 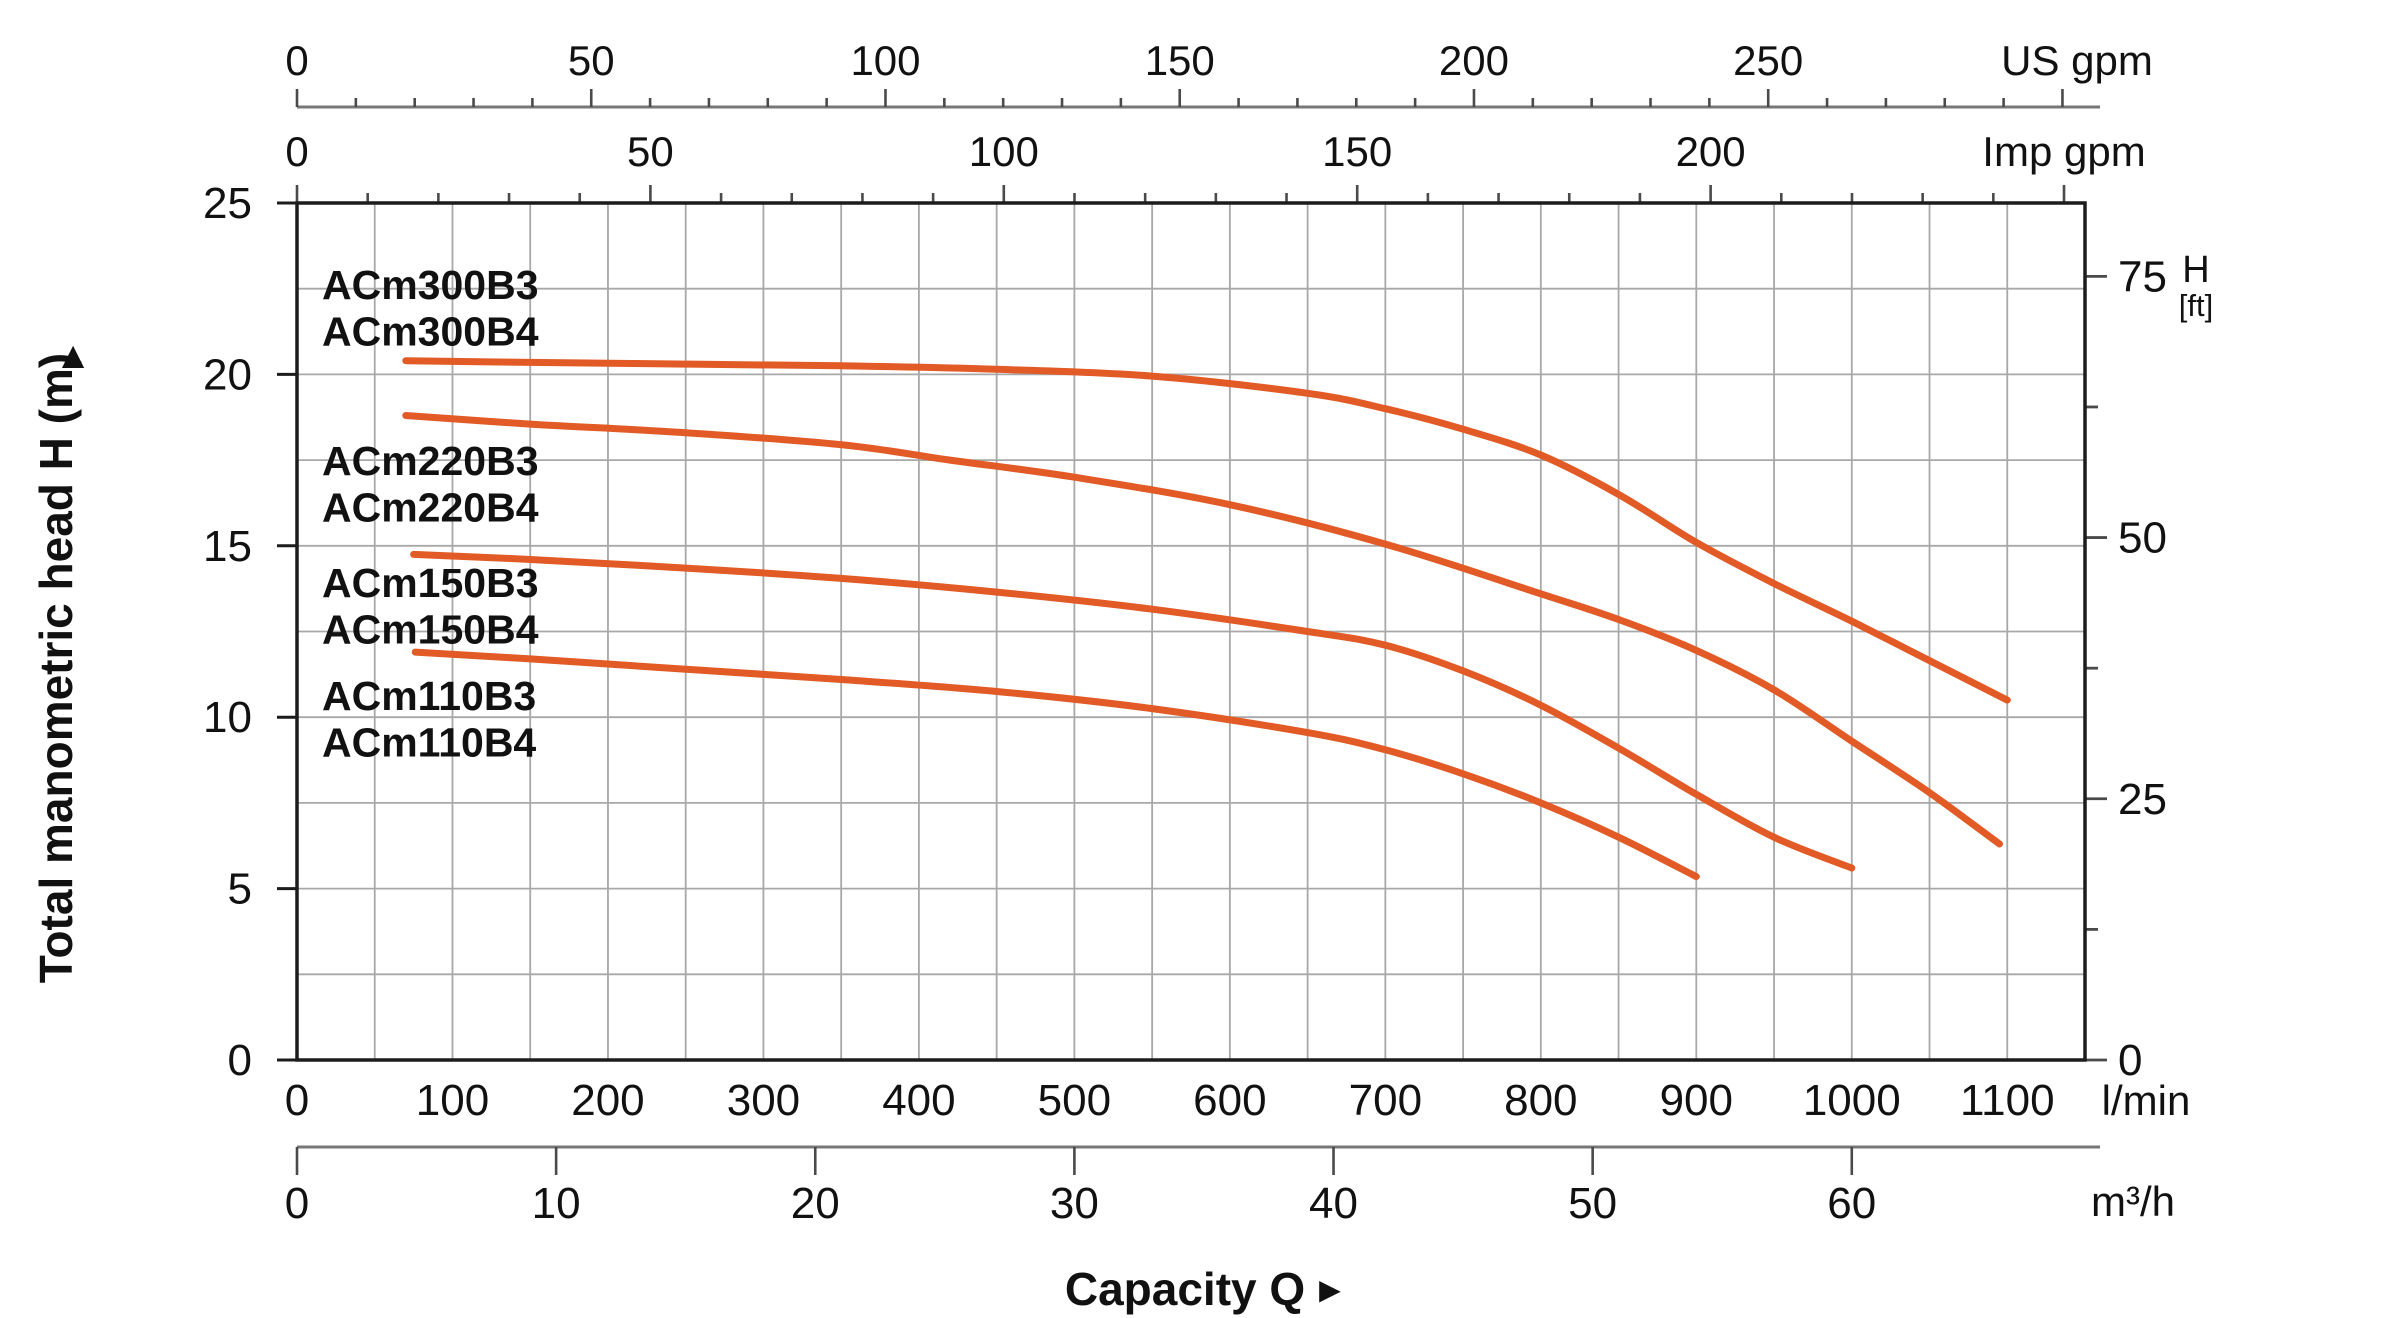 What do you see at coordinates (1330, 1289) in the screenshot?
I see `x-axis-arrow-icon: ►` at bounding box center [1330, 1289].